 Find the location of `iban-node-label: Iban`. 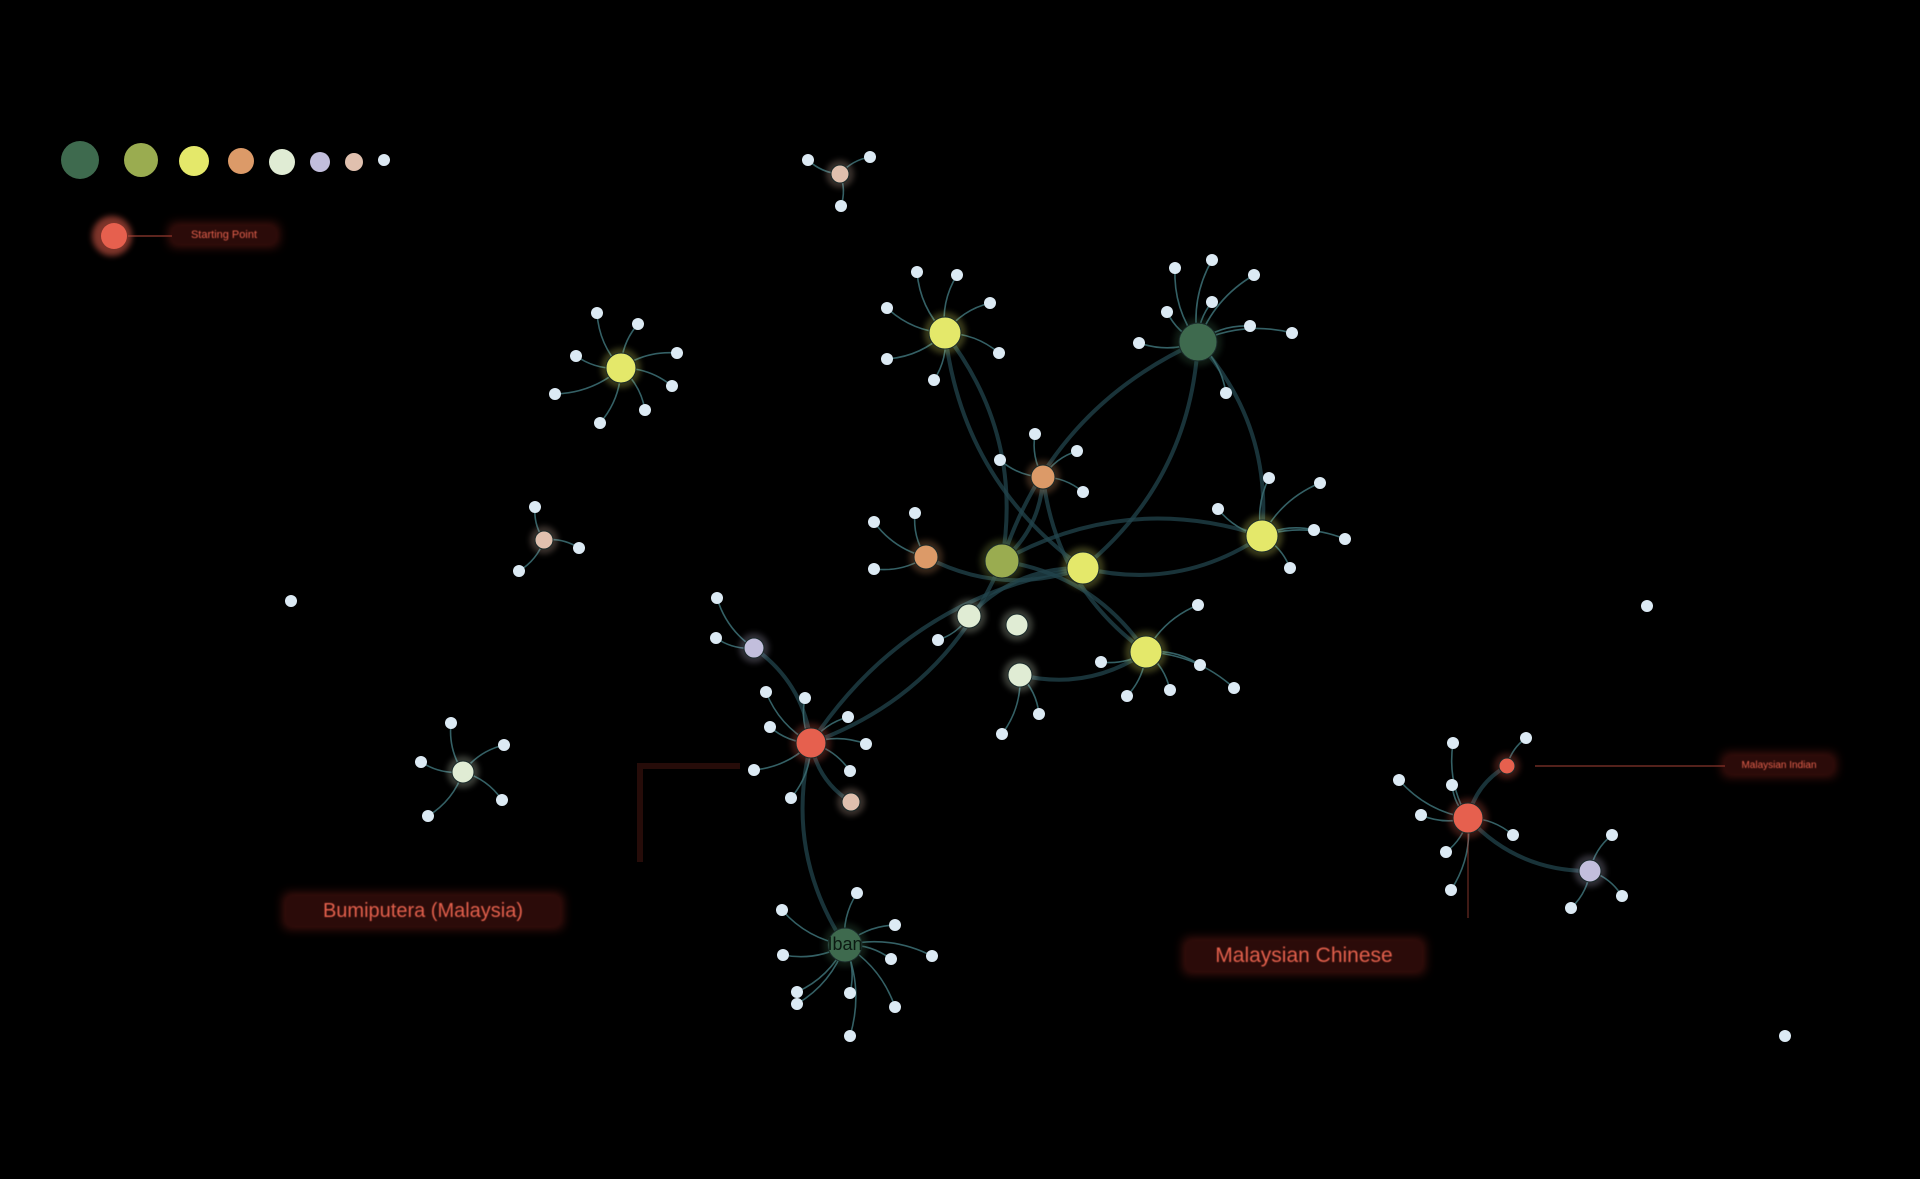

iban-node-label: Iban is located at coordinates (845, 944).